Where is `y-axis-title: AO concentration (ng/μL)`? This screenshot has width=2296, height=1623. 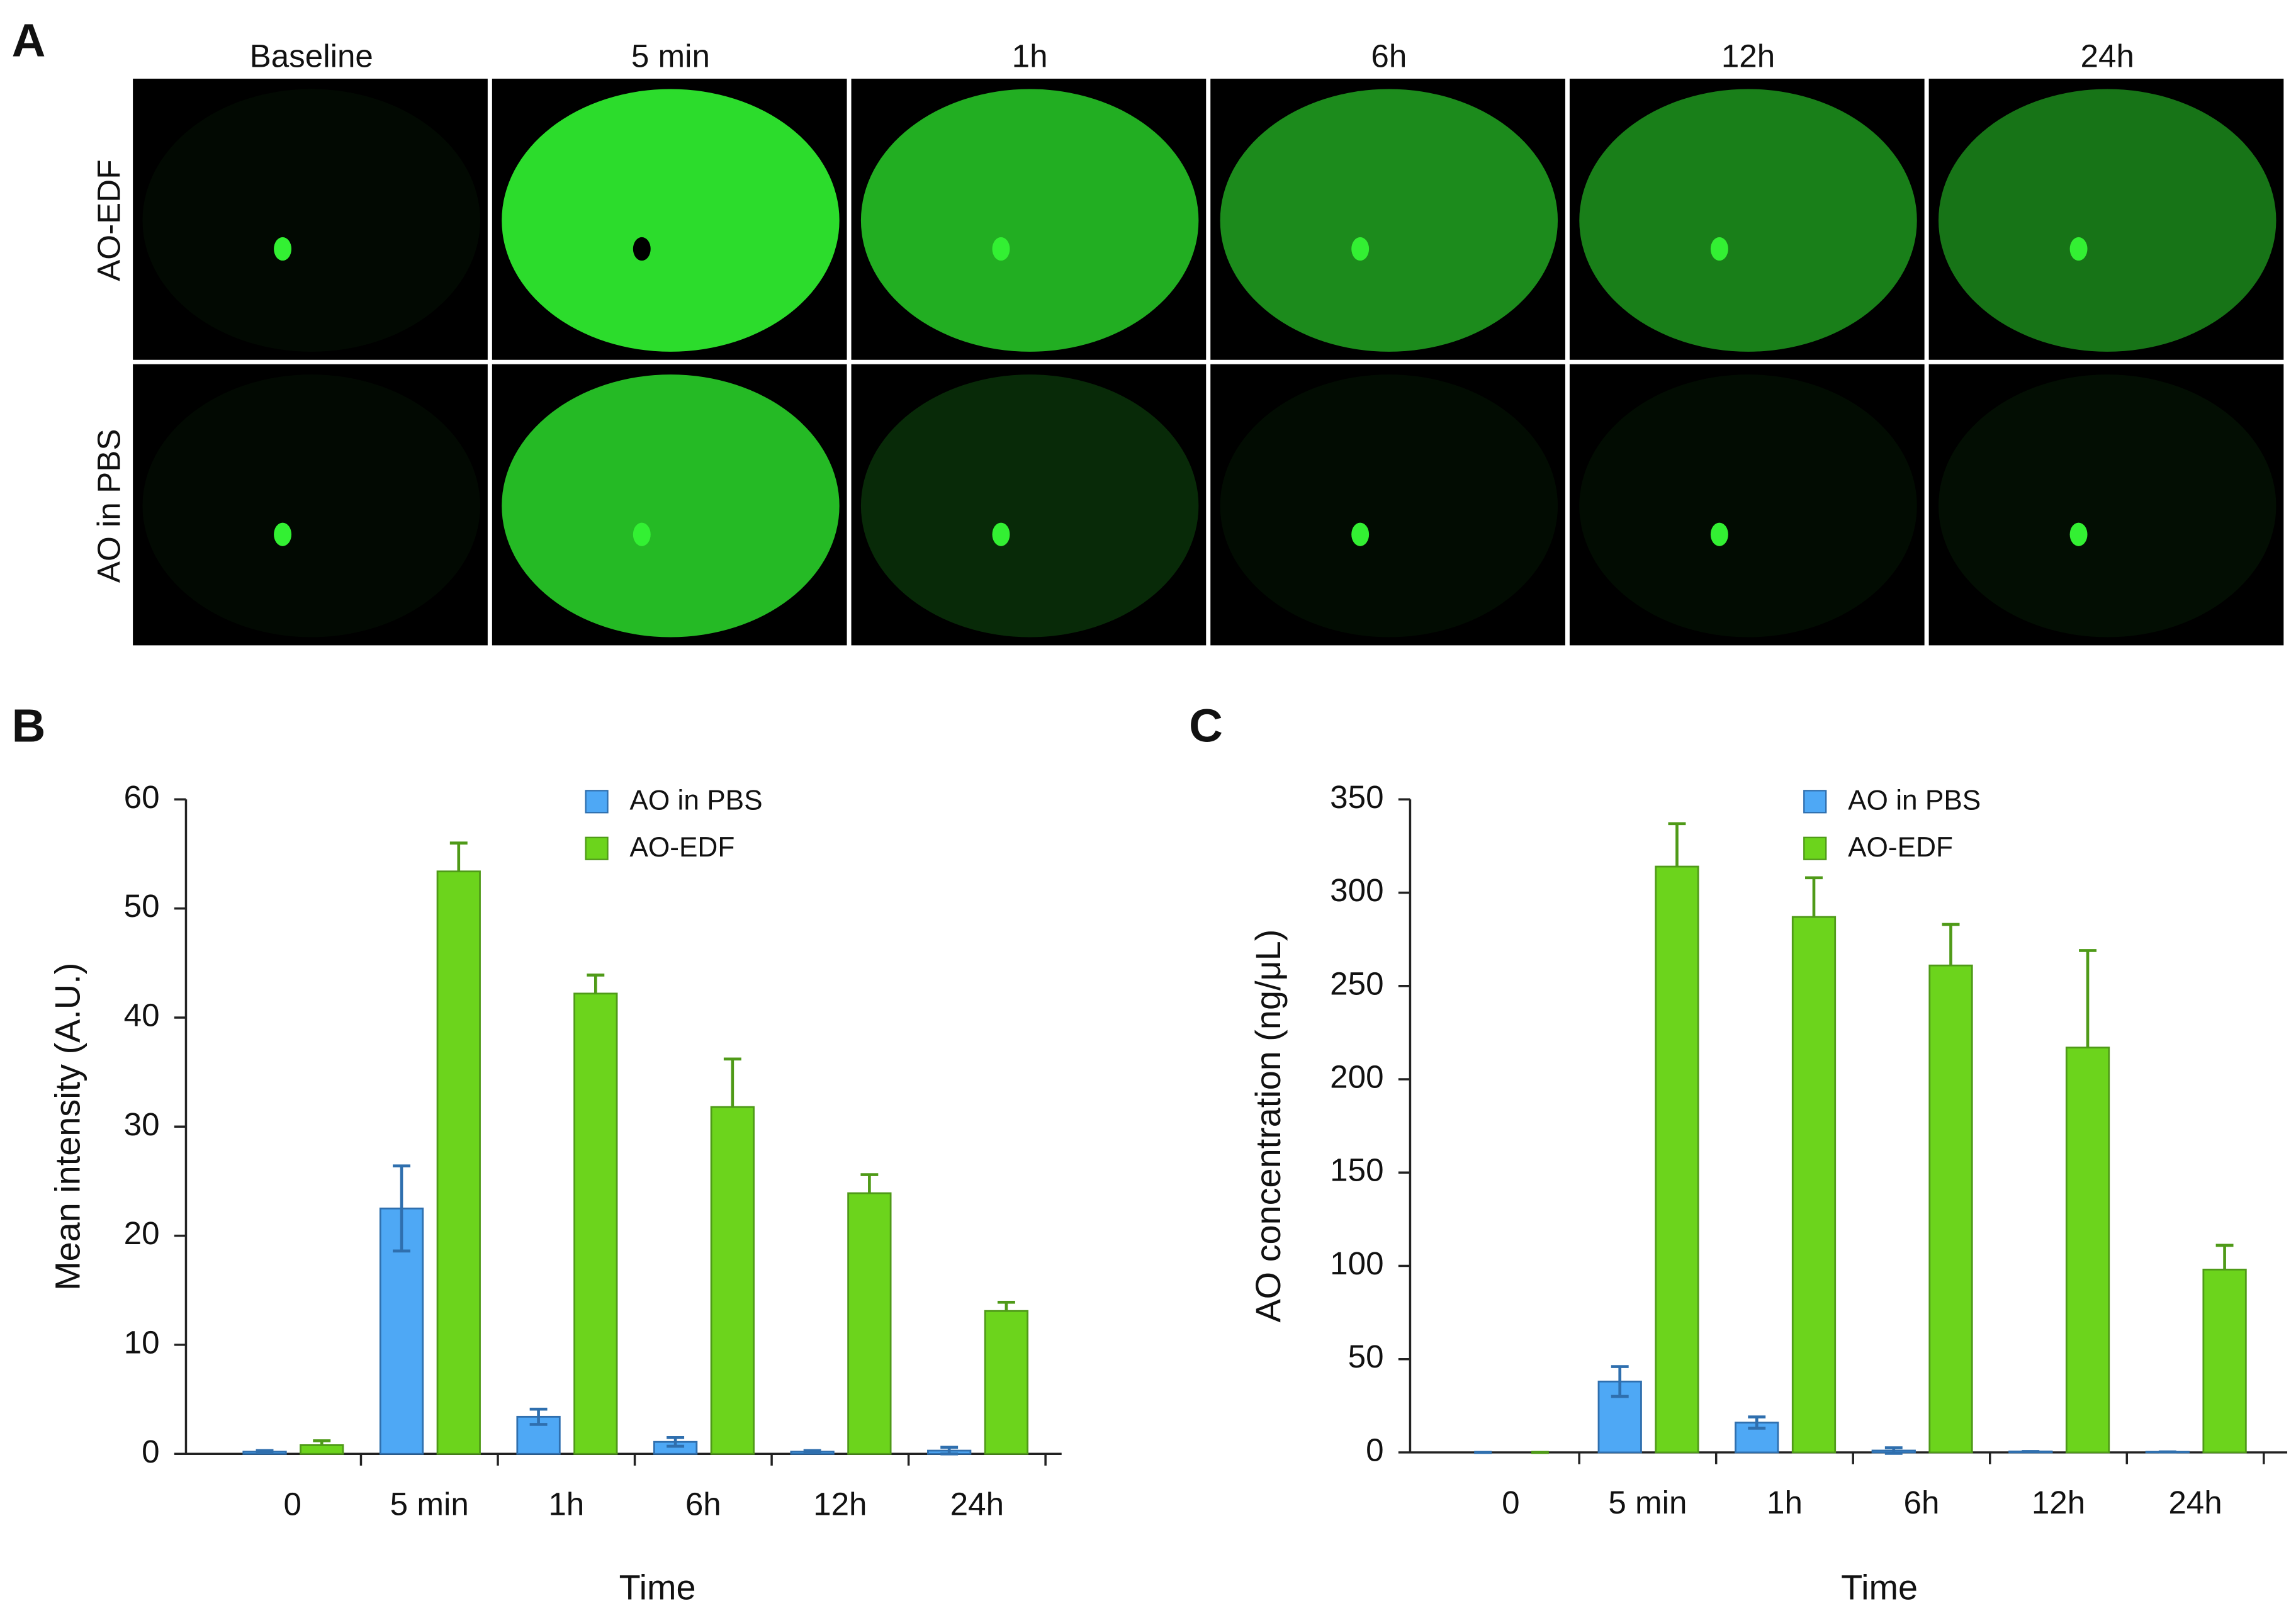 y-axis-title: AO concentration (ng/μL) is located at coordinates (1268, 1126).